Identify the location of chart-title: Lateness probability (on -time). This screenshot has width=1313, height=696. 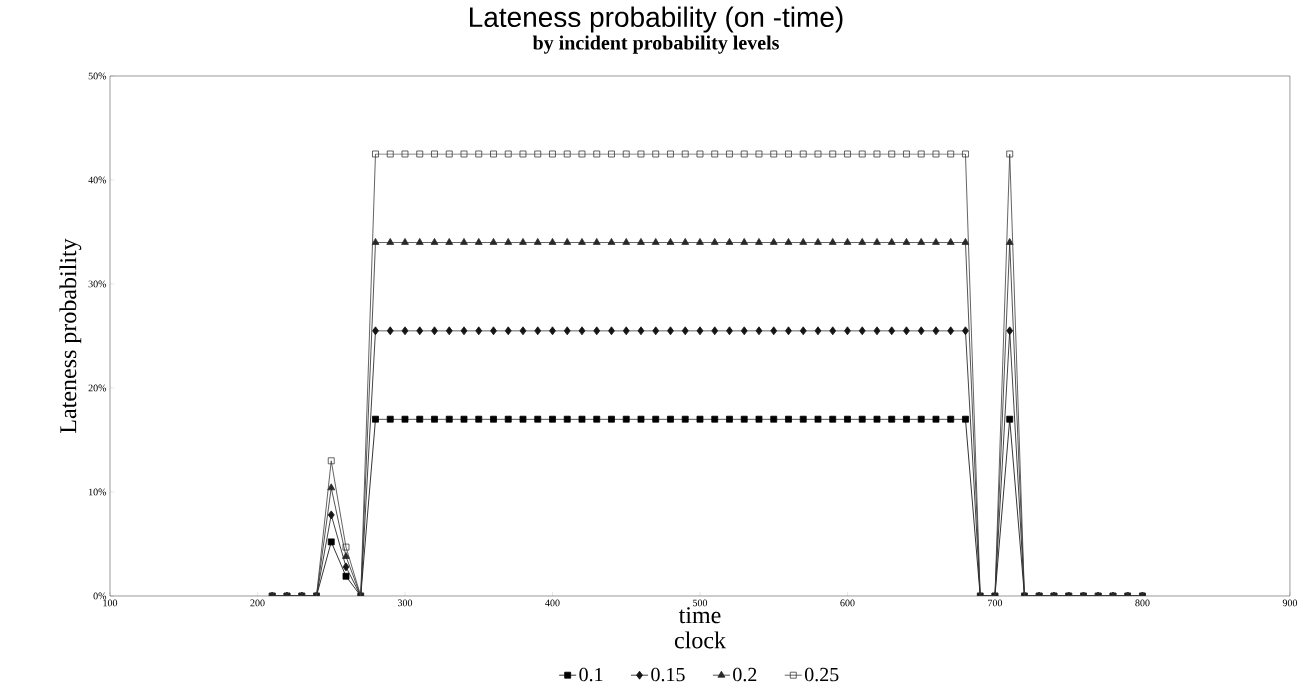
(656, 19).